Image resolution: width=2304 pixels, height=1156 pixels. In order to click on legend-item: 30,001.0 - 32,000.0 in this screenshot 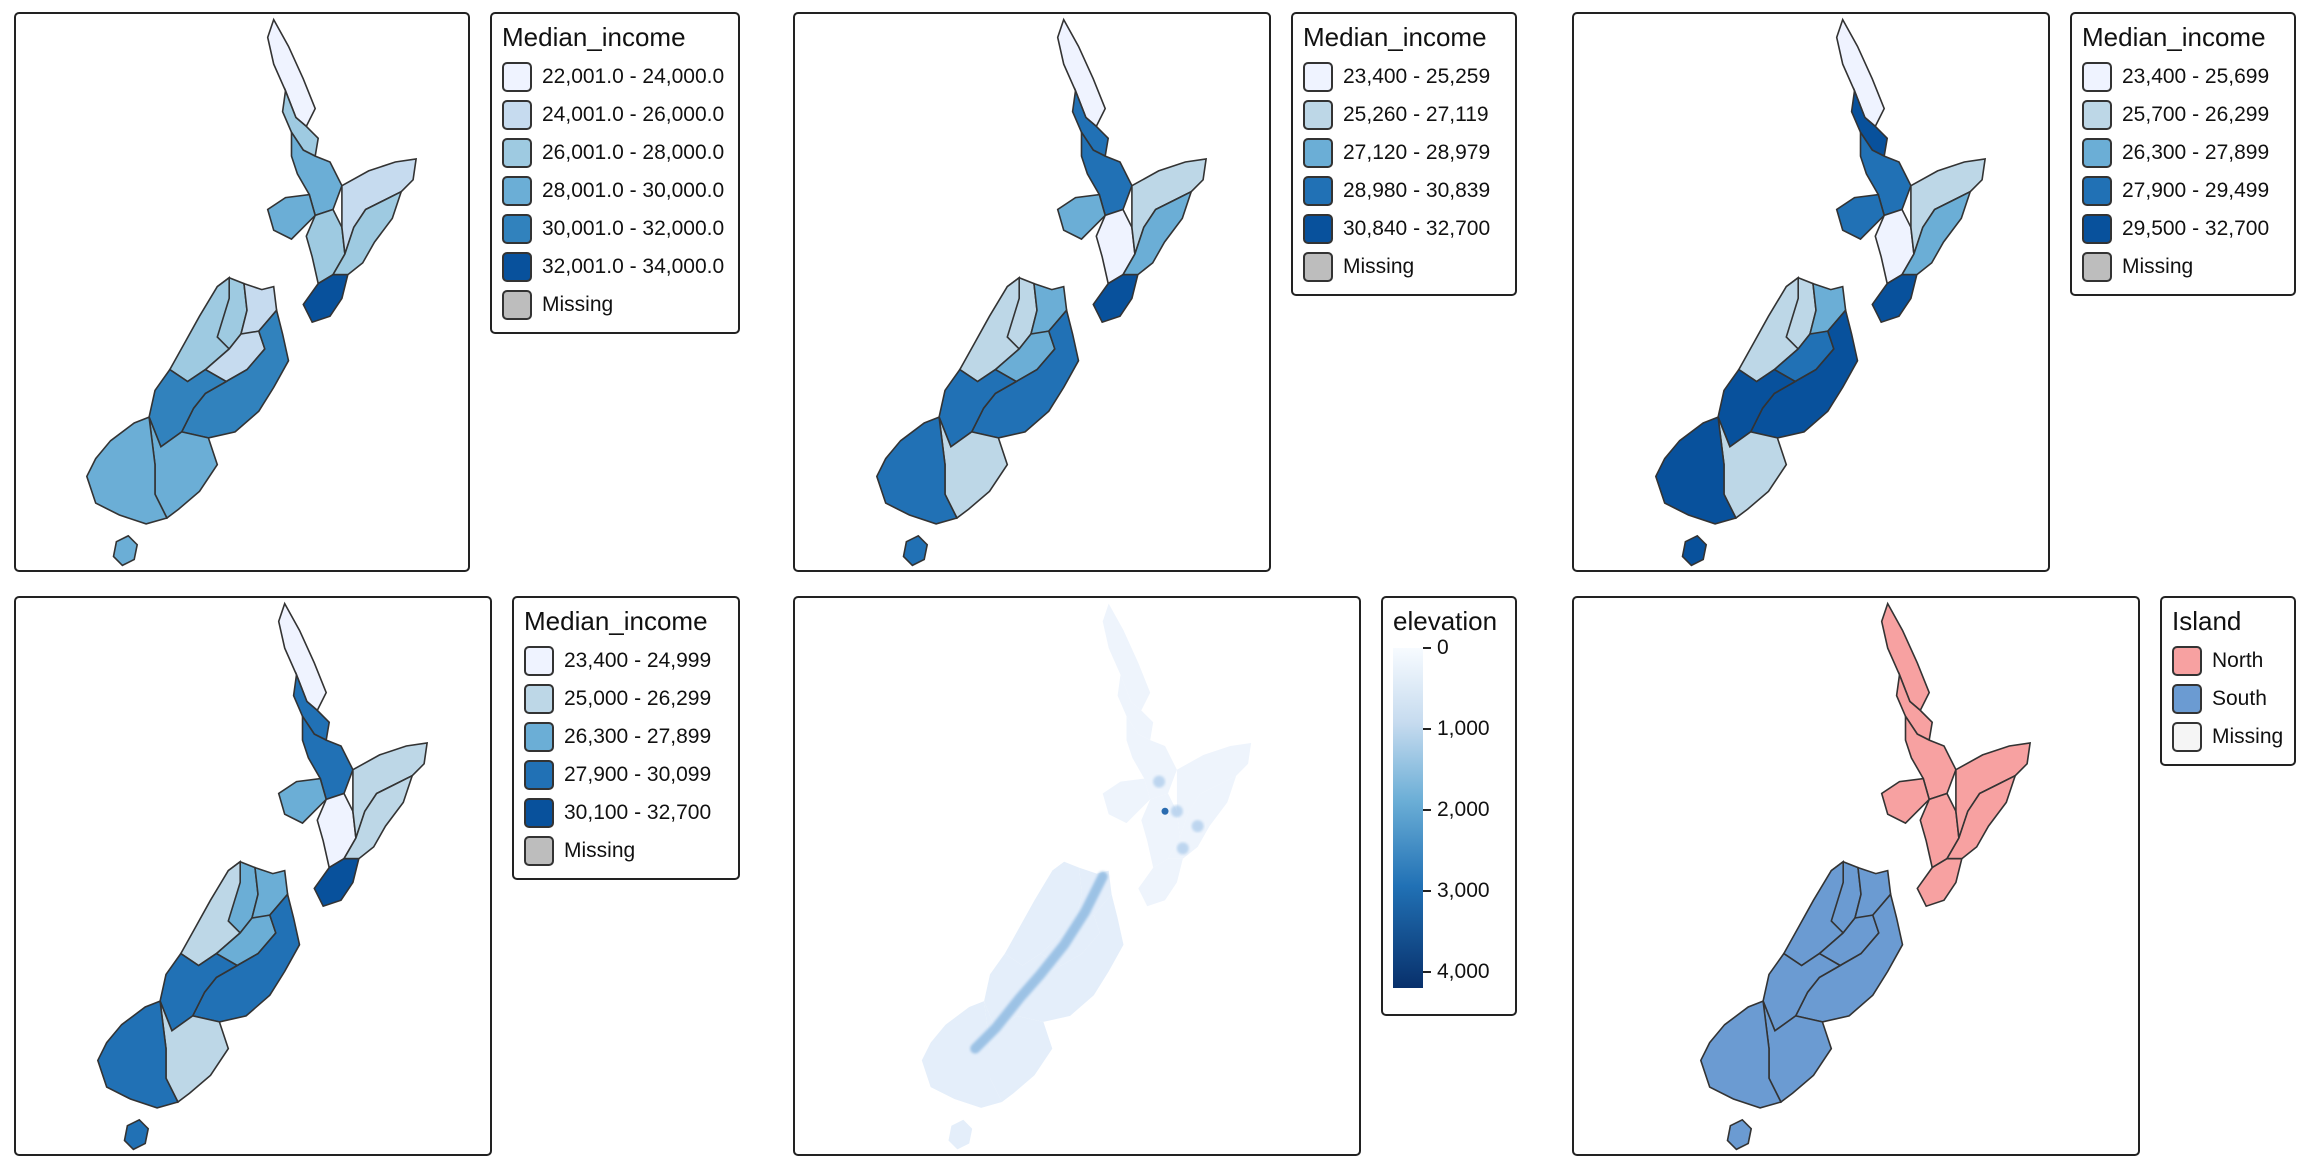, I will do `click(615, 229)`.